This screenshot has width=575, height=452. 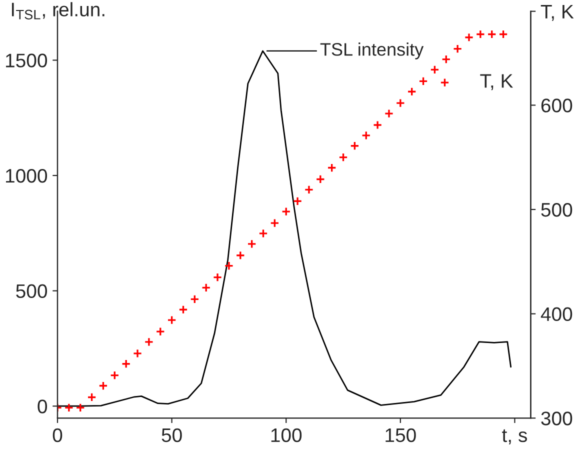 I want to click on x-tick-label: t, s, so click(x=514, y=436).